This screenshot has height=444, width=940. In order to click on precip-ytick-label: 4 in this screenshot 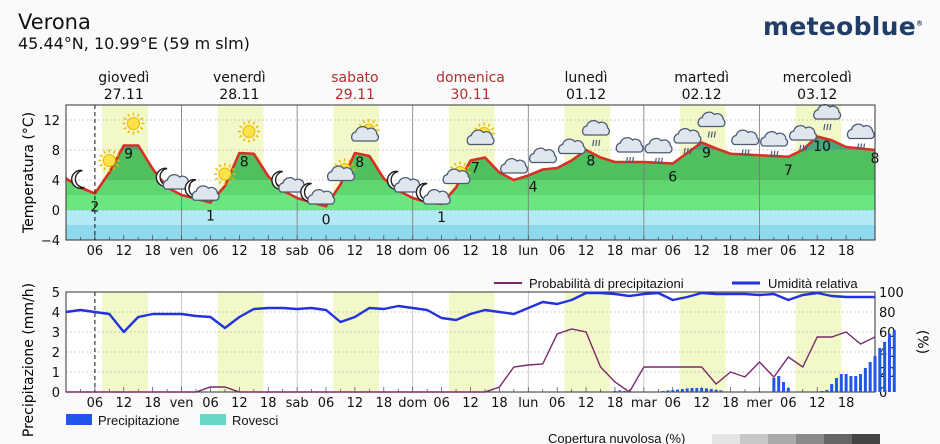, I will do `click(56, 313)`.